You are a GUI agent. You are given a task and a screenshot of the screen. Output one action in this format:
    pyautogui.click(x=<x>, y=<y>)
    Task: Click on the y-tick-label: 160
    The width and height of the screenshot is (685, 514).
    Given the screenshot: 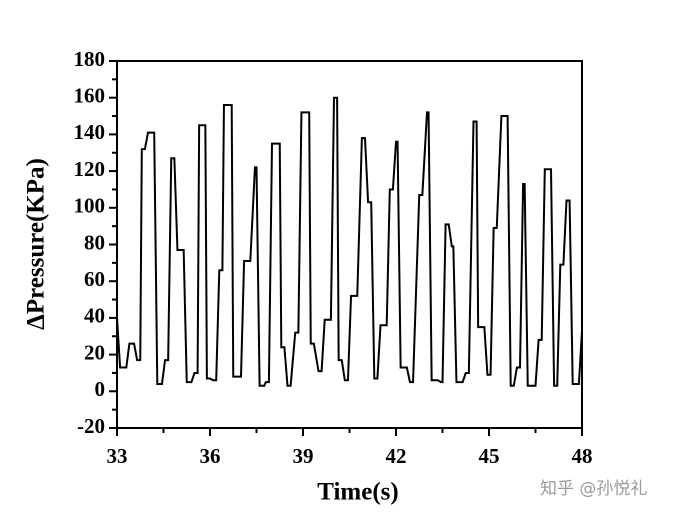 What is the action you would take?
    pyautogui.click(x=90, y=96)
    